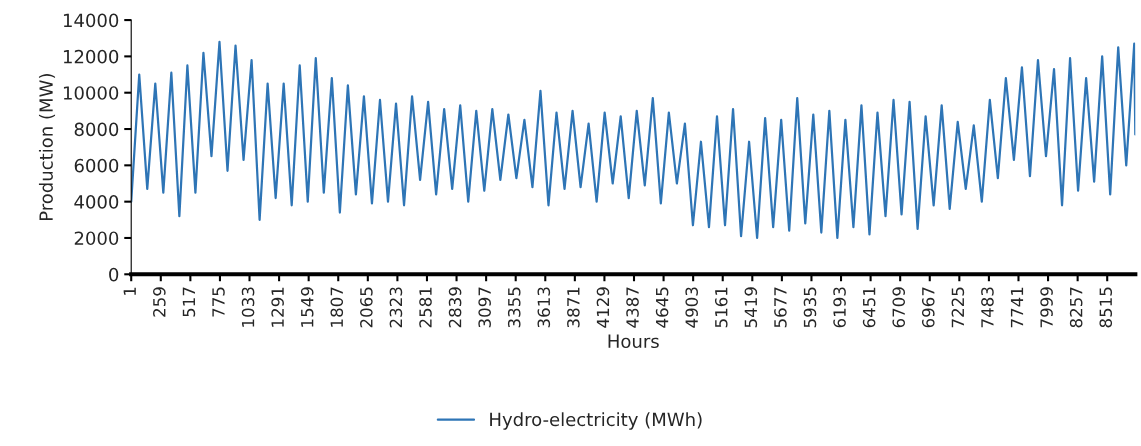  I want to click on x-tick-label: 8257, so click(1076, 307).